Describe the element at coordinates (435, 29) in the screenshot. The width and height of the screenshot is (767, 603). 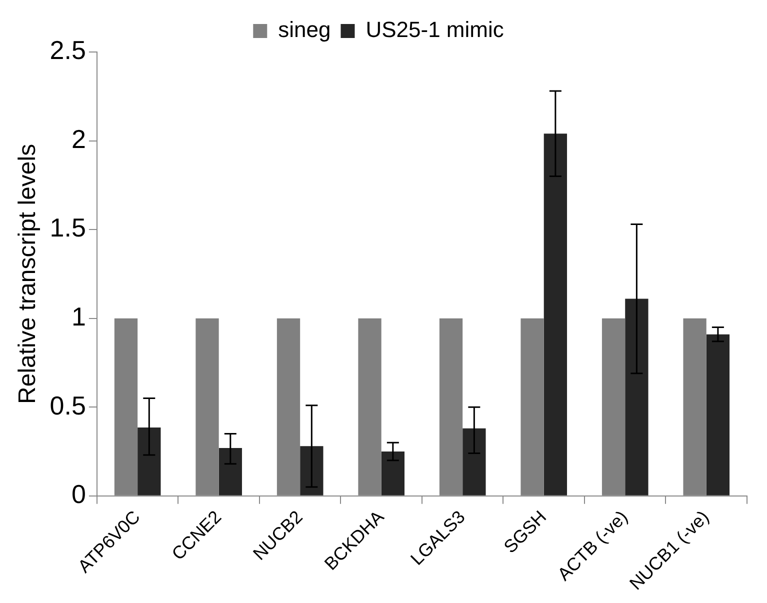
I see `legend-label: US25-1 mimic` at that location.